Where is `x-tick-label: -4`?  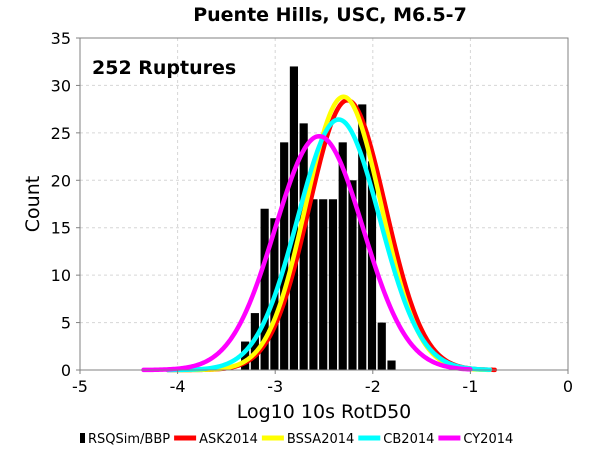
x-tick-label: -4 is located at coordinates (178, 386).